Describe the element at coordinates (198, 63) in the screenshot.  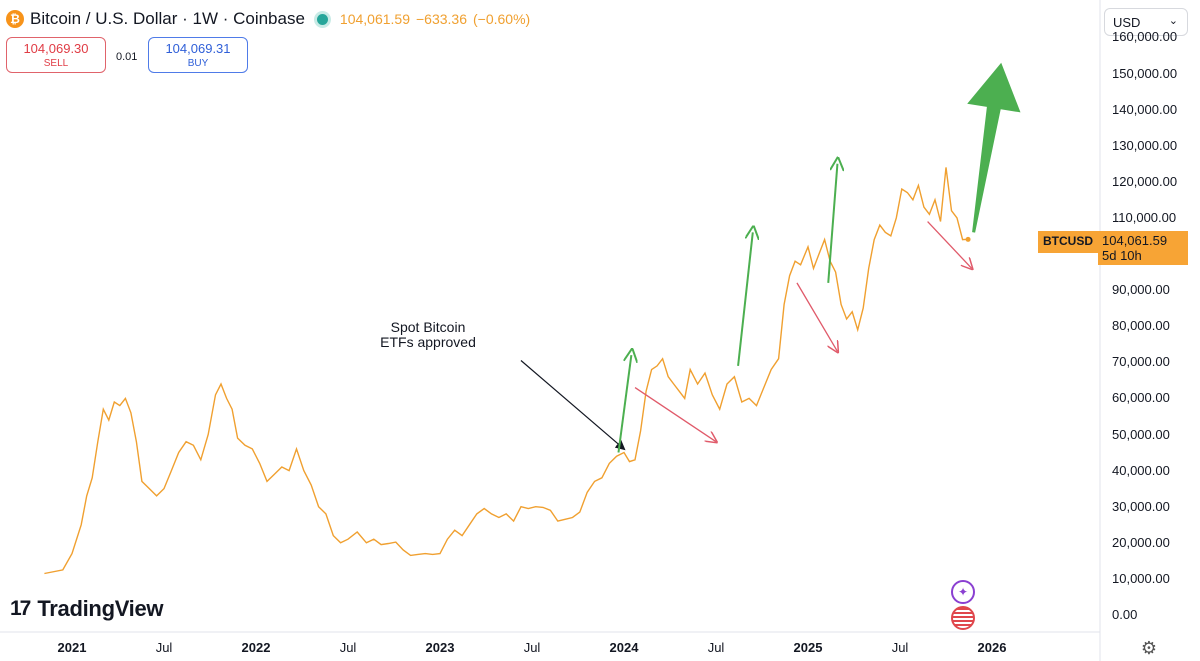
I see `buy-label: BUY` at that location.